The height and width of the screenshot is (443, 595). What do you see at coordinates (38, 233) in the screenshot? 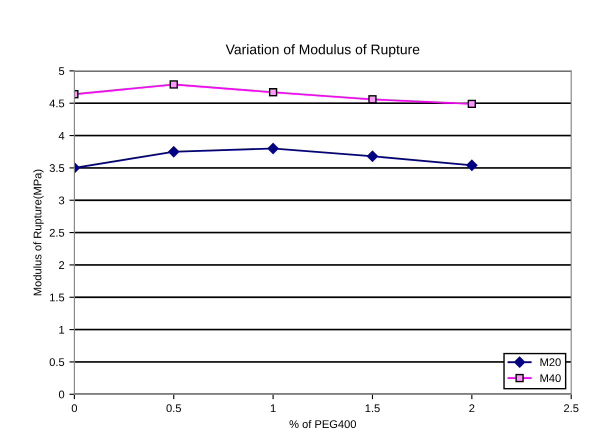
I see `y-axis-title: Modulus of Rupture(MPa)` at bounding box center [38, 233].